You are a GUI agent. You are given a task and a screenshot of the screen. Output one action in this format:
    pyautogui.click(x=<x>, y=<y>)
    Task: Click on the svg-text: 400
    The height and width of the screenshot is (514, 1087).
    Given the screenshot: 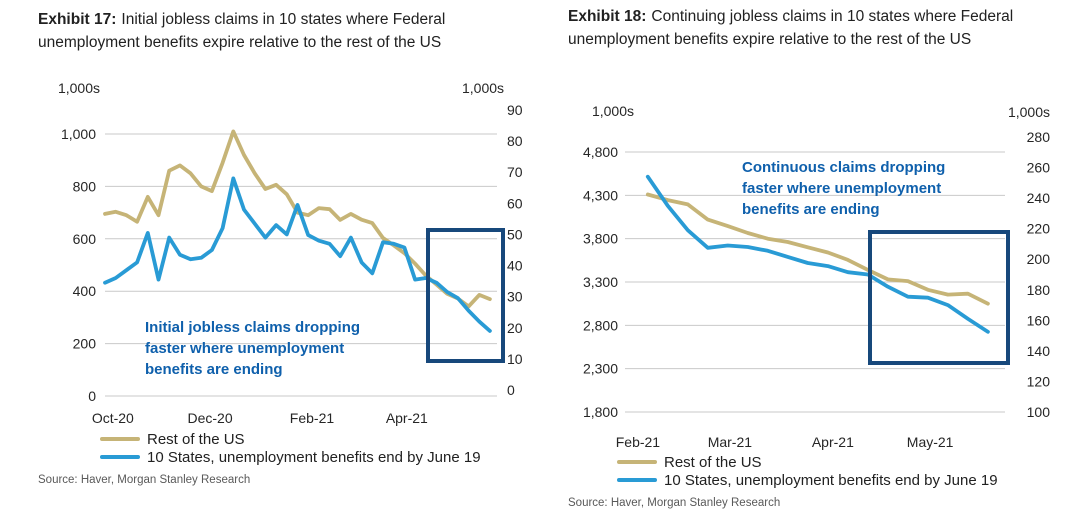 What is the action you would take?
    pyautogui.click(x=85, y=291)
    